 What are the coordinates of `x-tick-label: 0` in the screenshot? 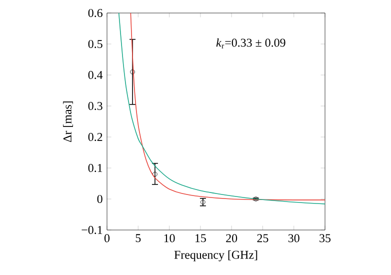 It's located at (107, 238).